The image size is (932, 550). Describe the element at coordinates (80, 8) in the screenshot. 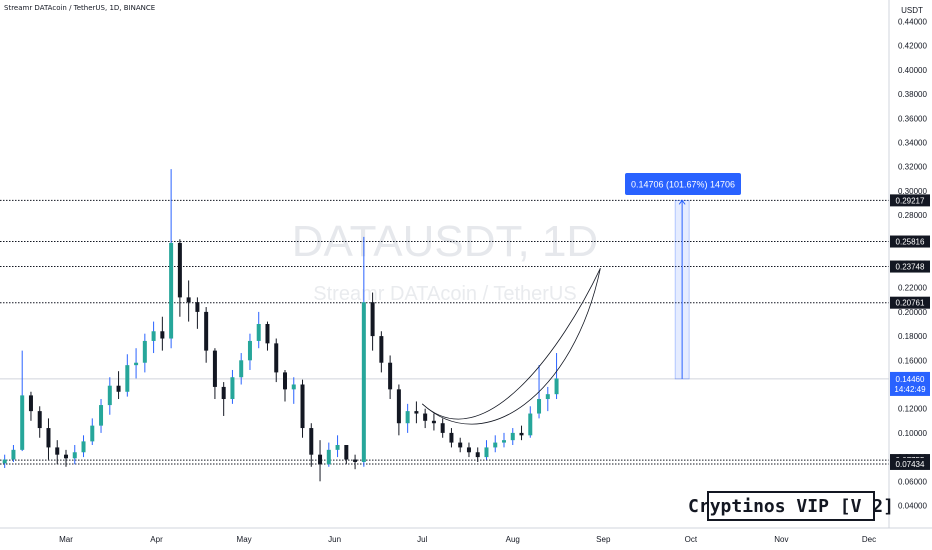

I see `symbol-title: Streamr DATAcoin / TetherUS, 1D, BINANCE` at that location.